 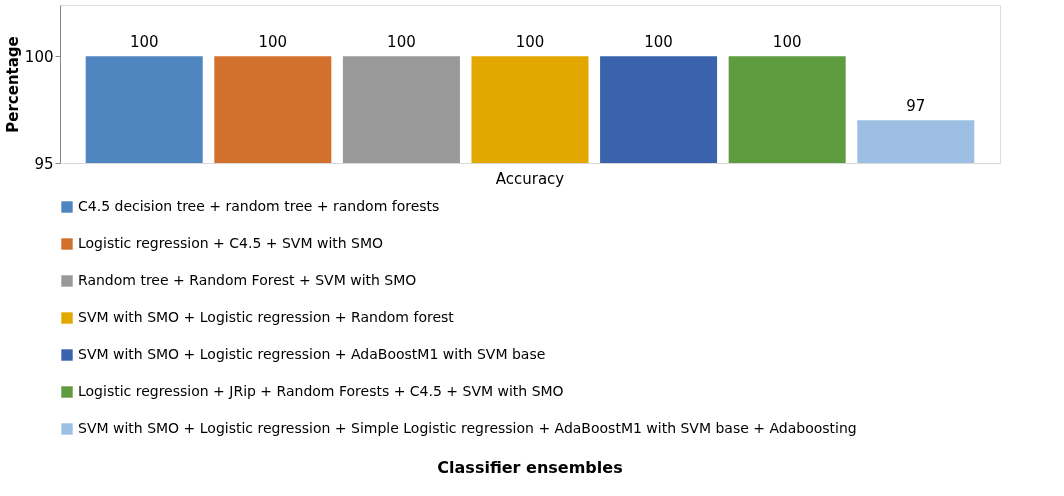 What do you see at coordinates (312, 354) in the screenshot?
I see `legend-label: SVM with SMO + Logistic regression + AdaBoostM1 with SVM base` at bounding box center [312, 354].